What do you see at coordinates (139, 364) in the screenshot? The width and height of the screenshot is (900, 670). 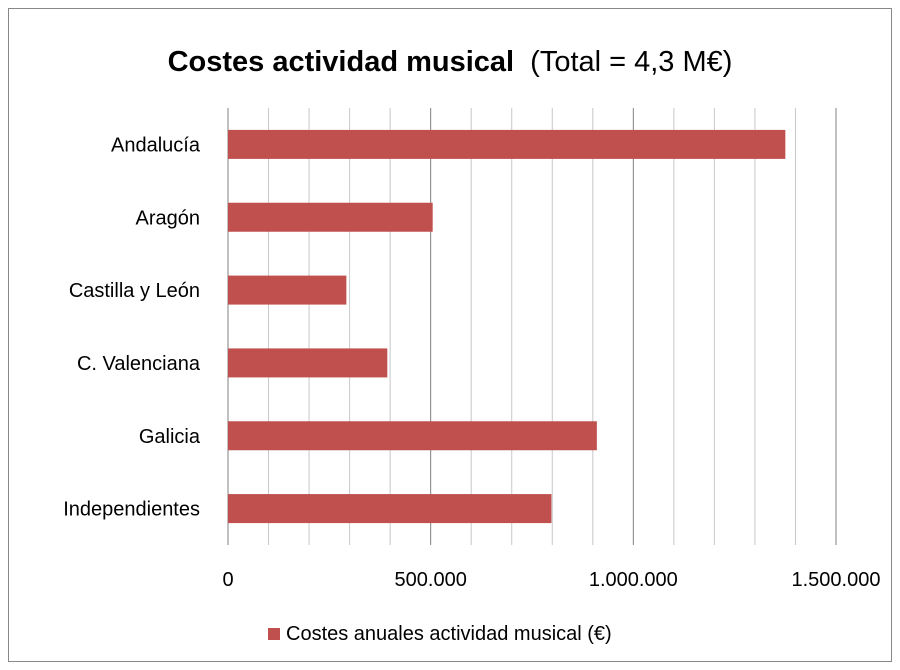 I see `category-label: C. Valenciana` at bounding box center [139, 364].